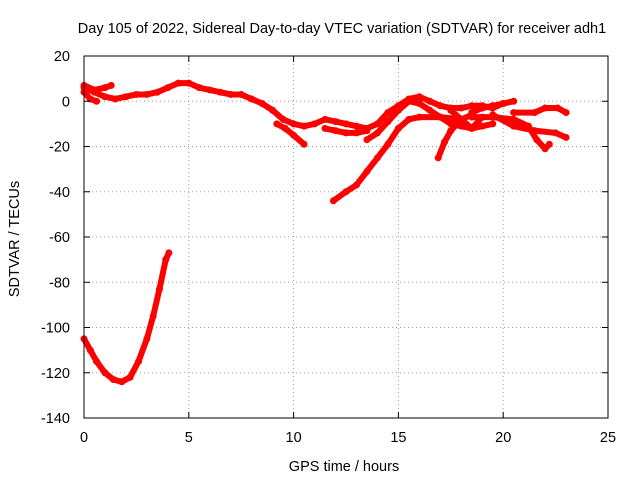 Image resolution: width=640 pixels, height=480 pixels. Describe the element at coordinates (294, 438) in the screenshot. I see `x-tick-label: 10` at that location.